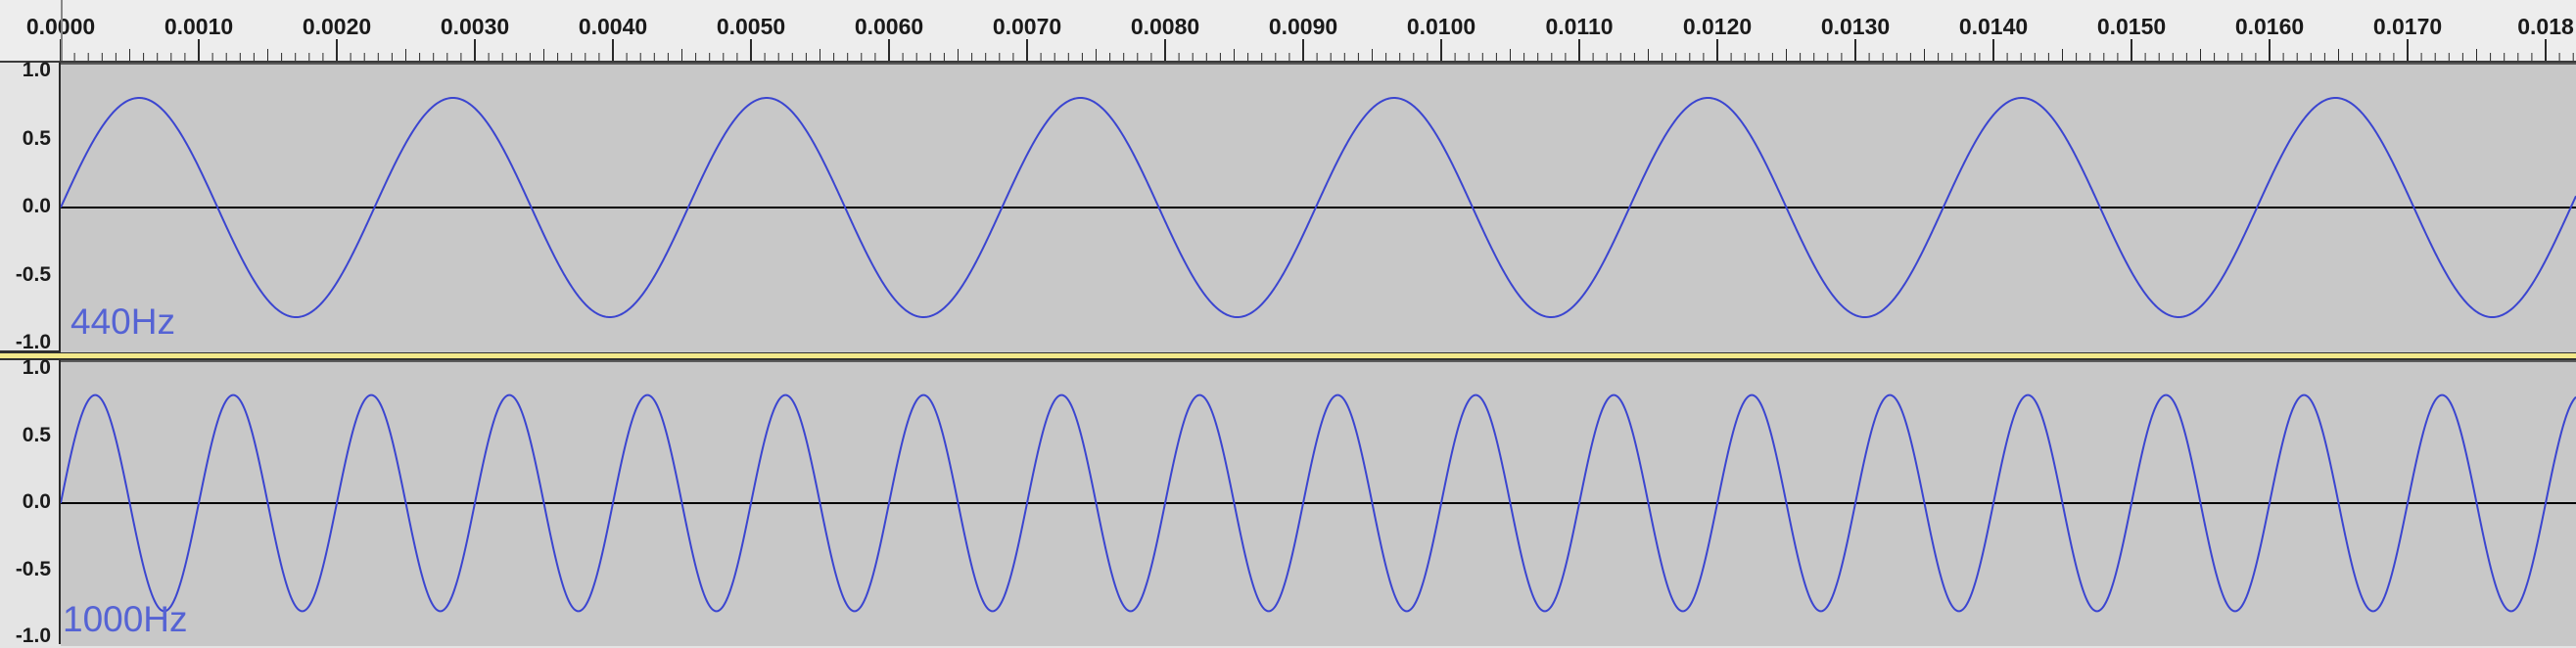  Describe the element at coordinates (613, 26) in the screenshot. I see `timeline-tick-label: 0.0040` at that location.